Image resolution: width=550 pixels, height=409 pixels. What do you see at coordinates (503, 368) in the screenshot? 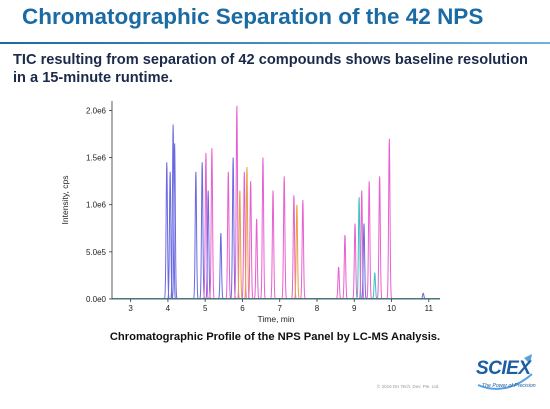
I see `logo-wordmark: SCIEX` at bounding box center [503, 368].